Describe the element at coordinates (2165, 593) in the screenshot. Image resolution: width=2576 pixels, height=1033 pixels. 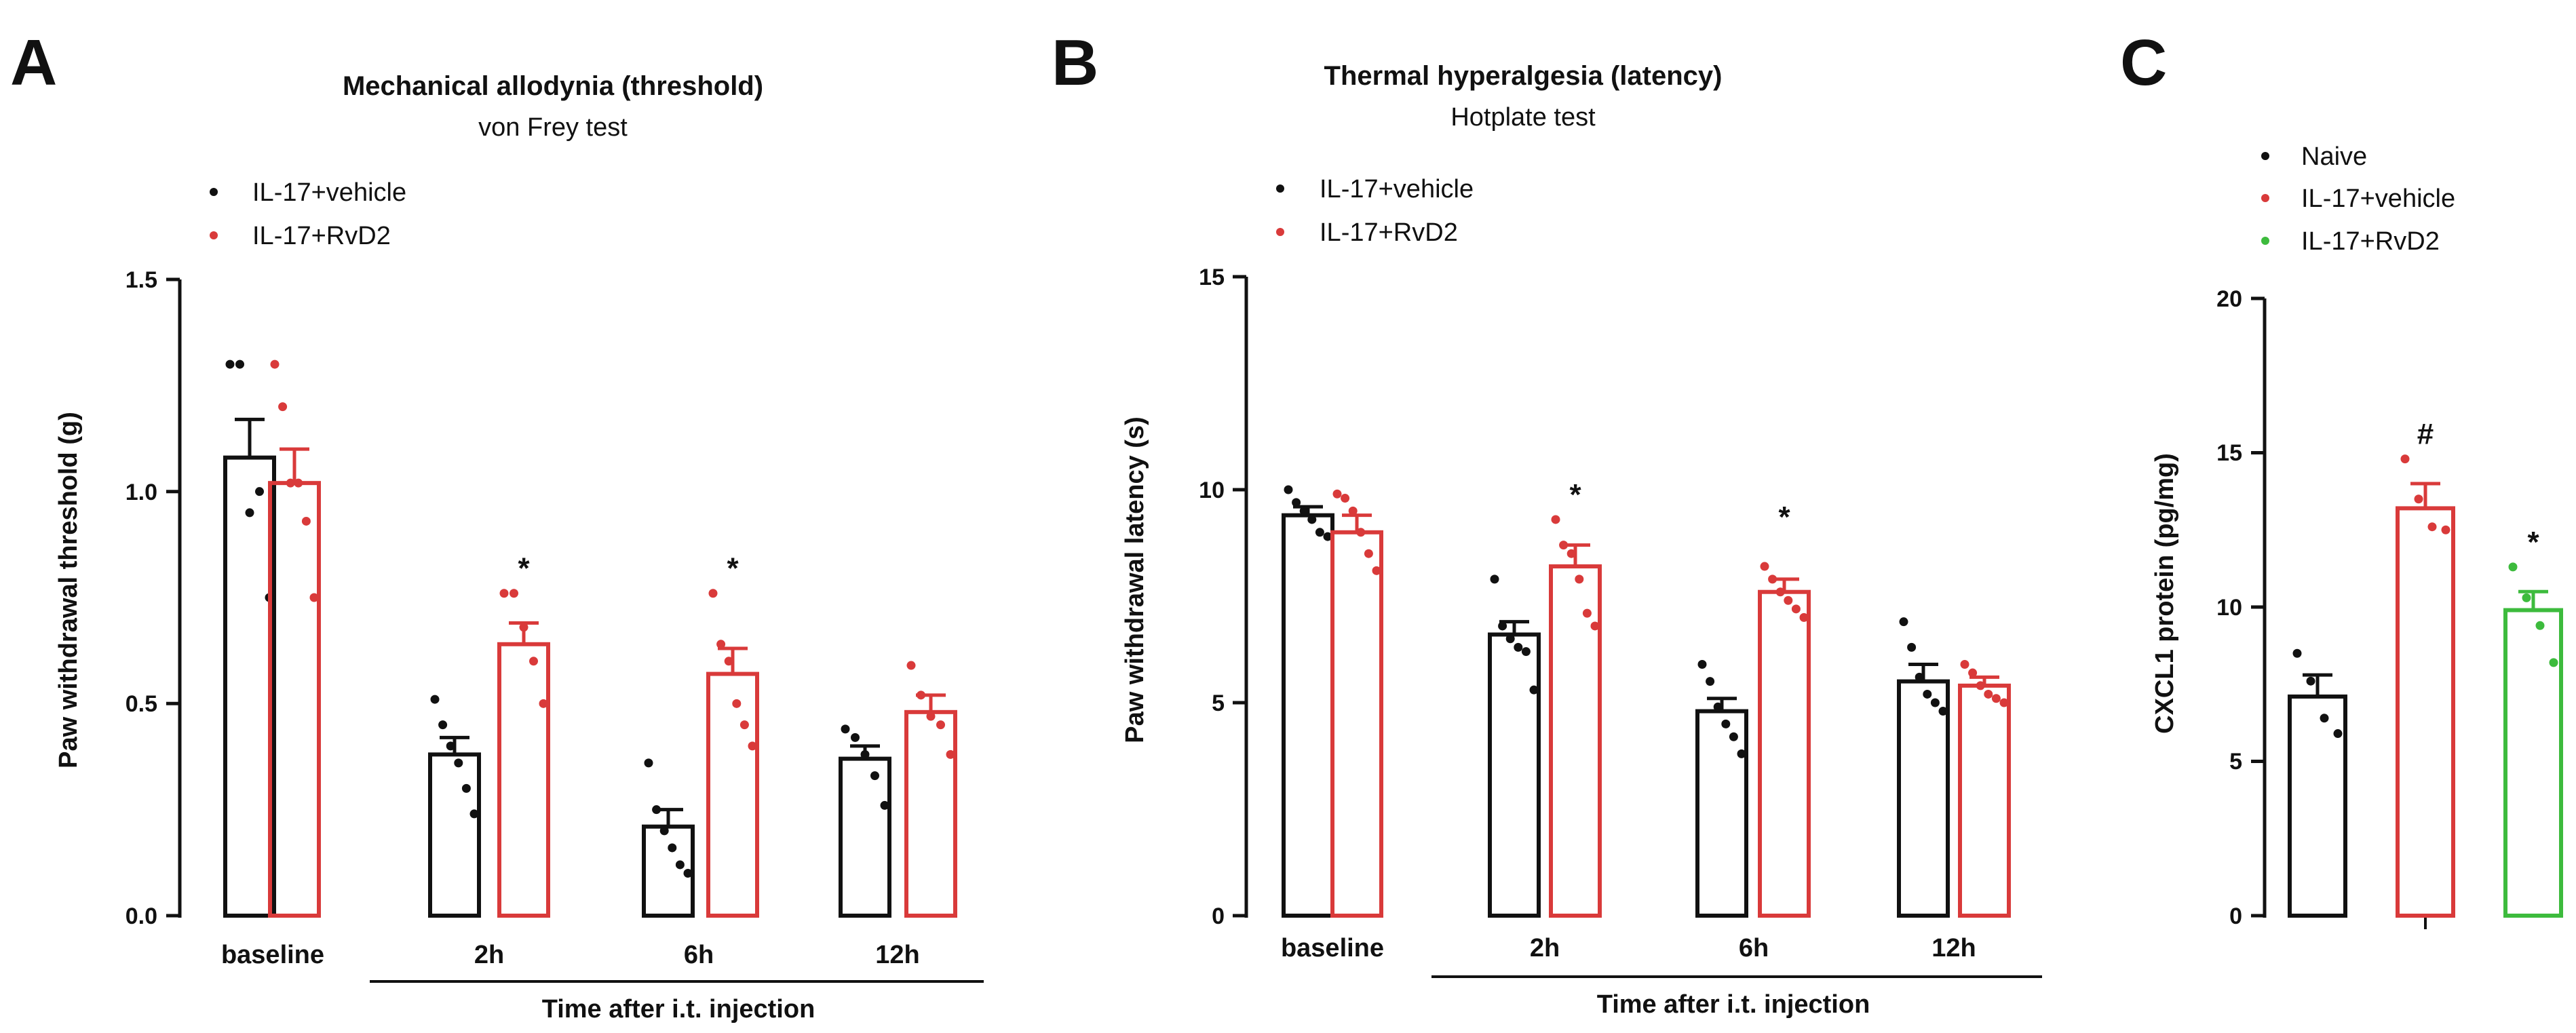
I see `panel-c-y-axis-title: CXCL1 protein (pg/mg)` at that location.